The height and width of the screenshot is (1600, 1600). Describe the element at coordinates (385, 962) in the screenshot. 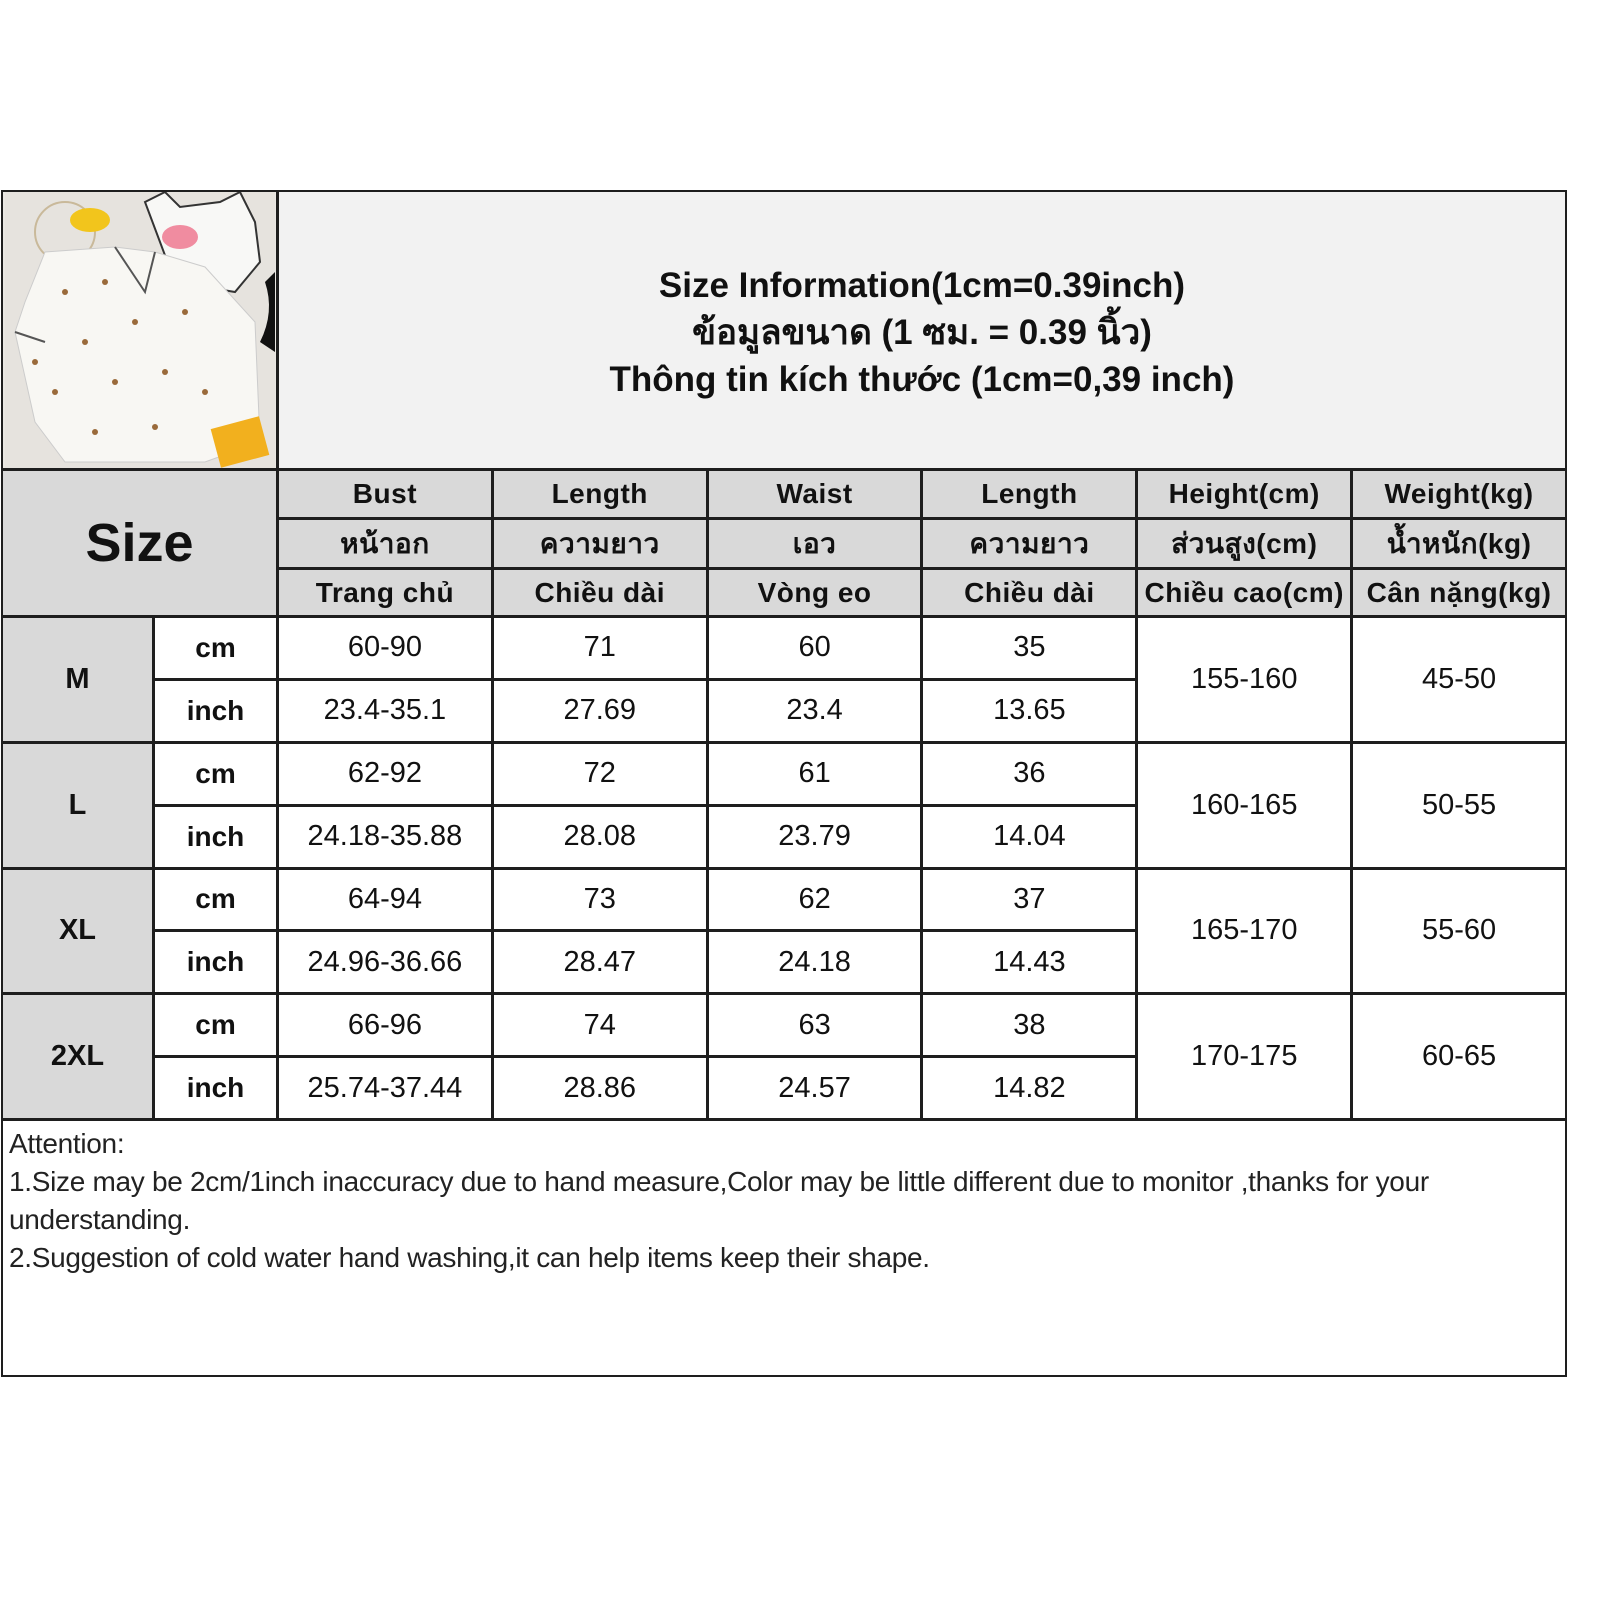

I see `table-cell-inch: 24.96-36.66` at that location.